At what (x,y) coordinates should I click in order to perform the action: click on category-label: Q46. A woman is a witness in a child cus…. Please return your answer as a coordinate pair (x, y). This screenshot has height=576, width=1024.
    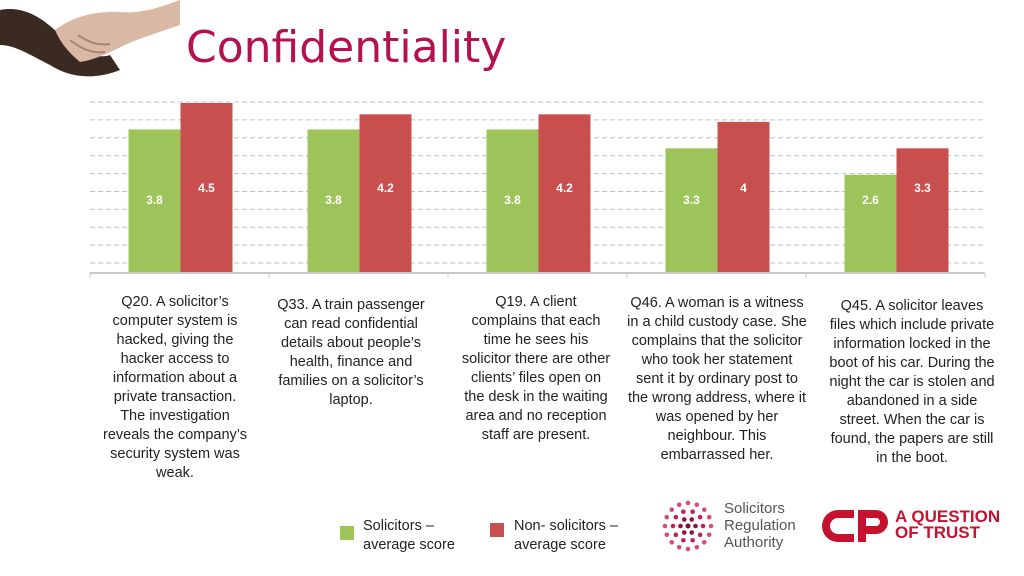
    Looking at the image, I should click on (717, 379).